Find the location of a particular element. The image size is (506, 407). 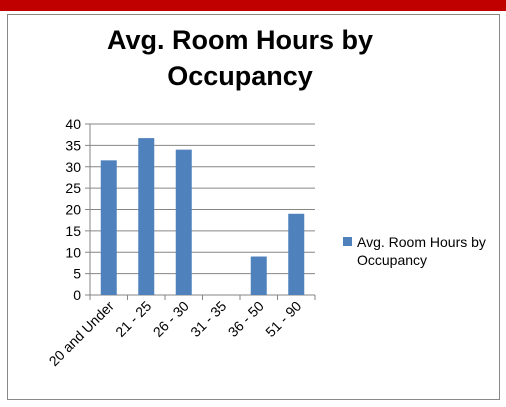

y-tick-label: 35 is located at coordinates (73, 145).